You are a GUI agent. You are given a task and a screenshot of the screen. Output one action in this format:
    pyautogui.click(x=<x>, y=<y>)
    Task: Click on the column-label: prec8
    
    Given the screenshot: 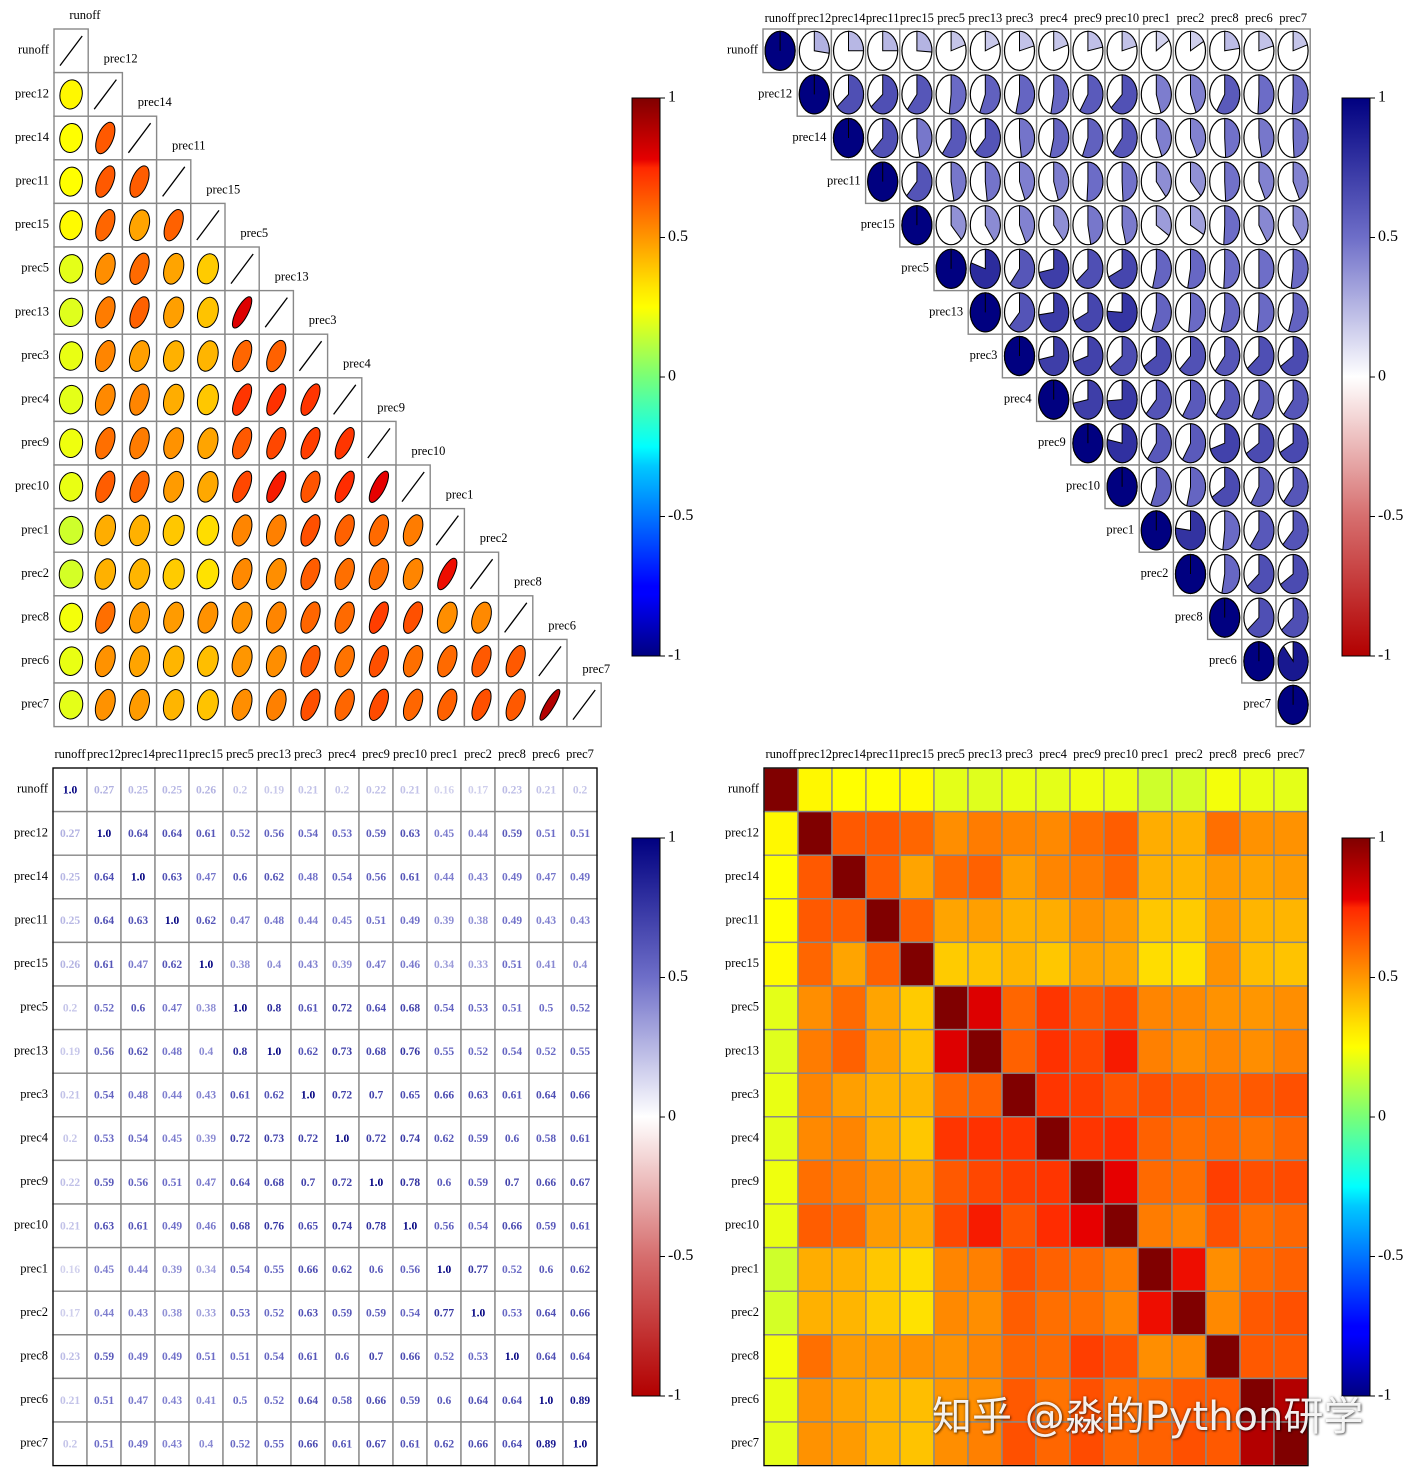 What is the action you would take?
    pyautogui.click(x=512, y=754)
    